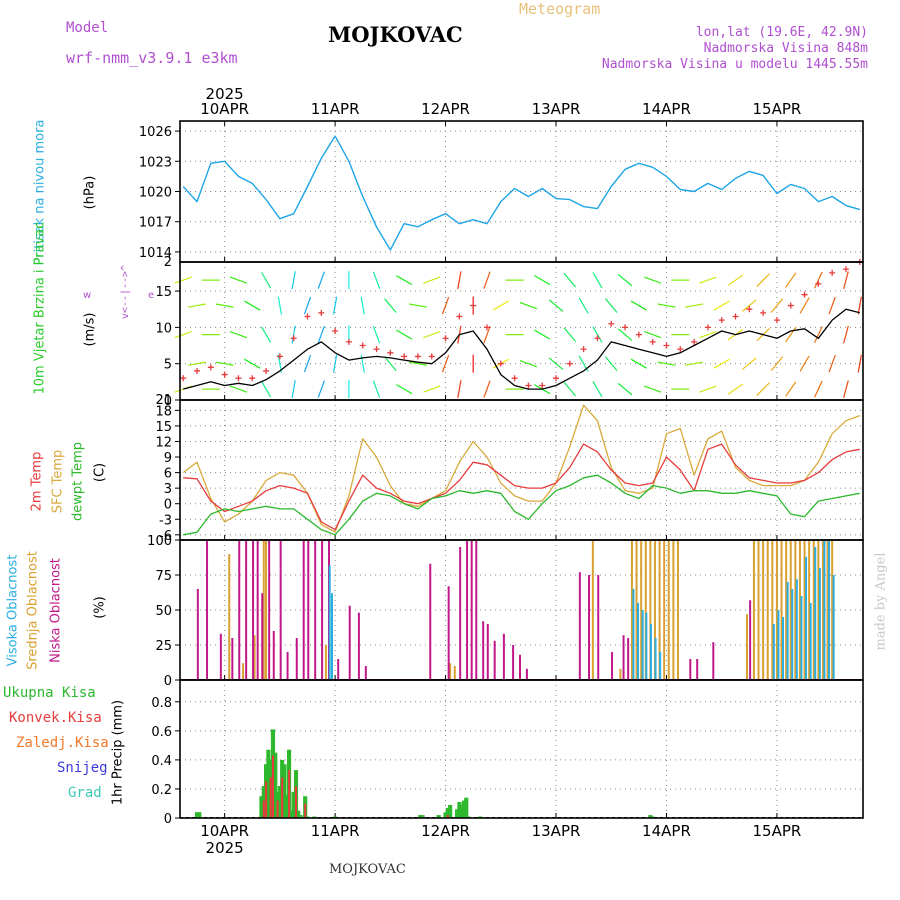 This screenshot has height=900, width=900. What do you see at coordinates (165, 536) in the screenshot?
I see `y-tick-label: -6` at bounding box center [165, 536].